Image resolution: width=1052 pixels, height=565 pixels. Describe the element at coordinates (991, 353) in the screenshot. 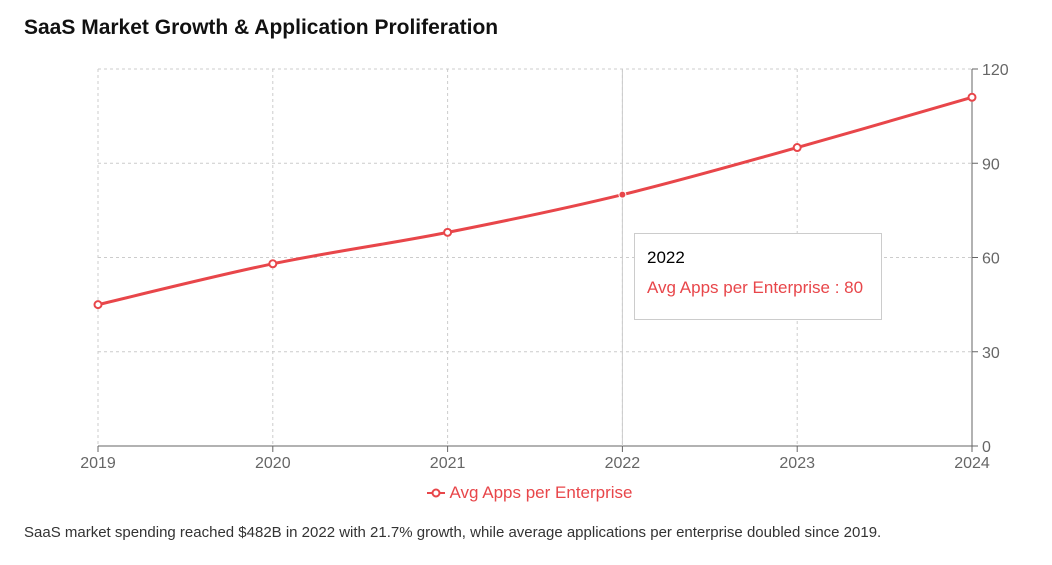

I see `y-tick-label: 30` at that location.